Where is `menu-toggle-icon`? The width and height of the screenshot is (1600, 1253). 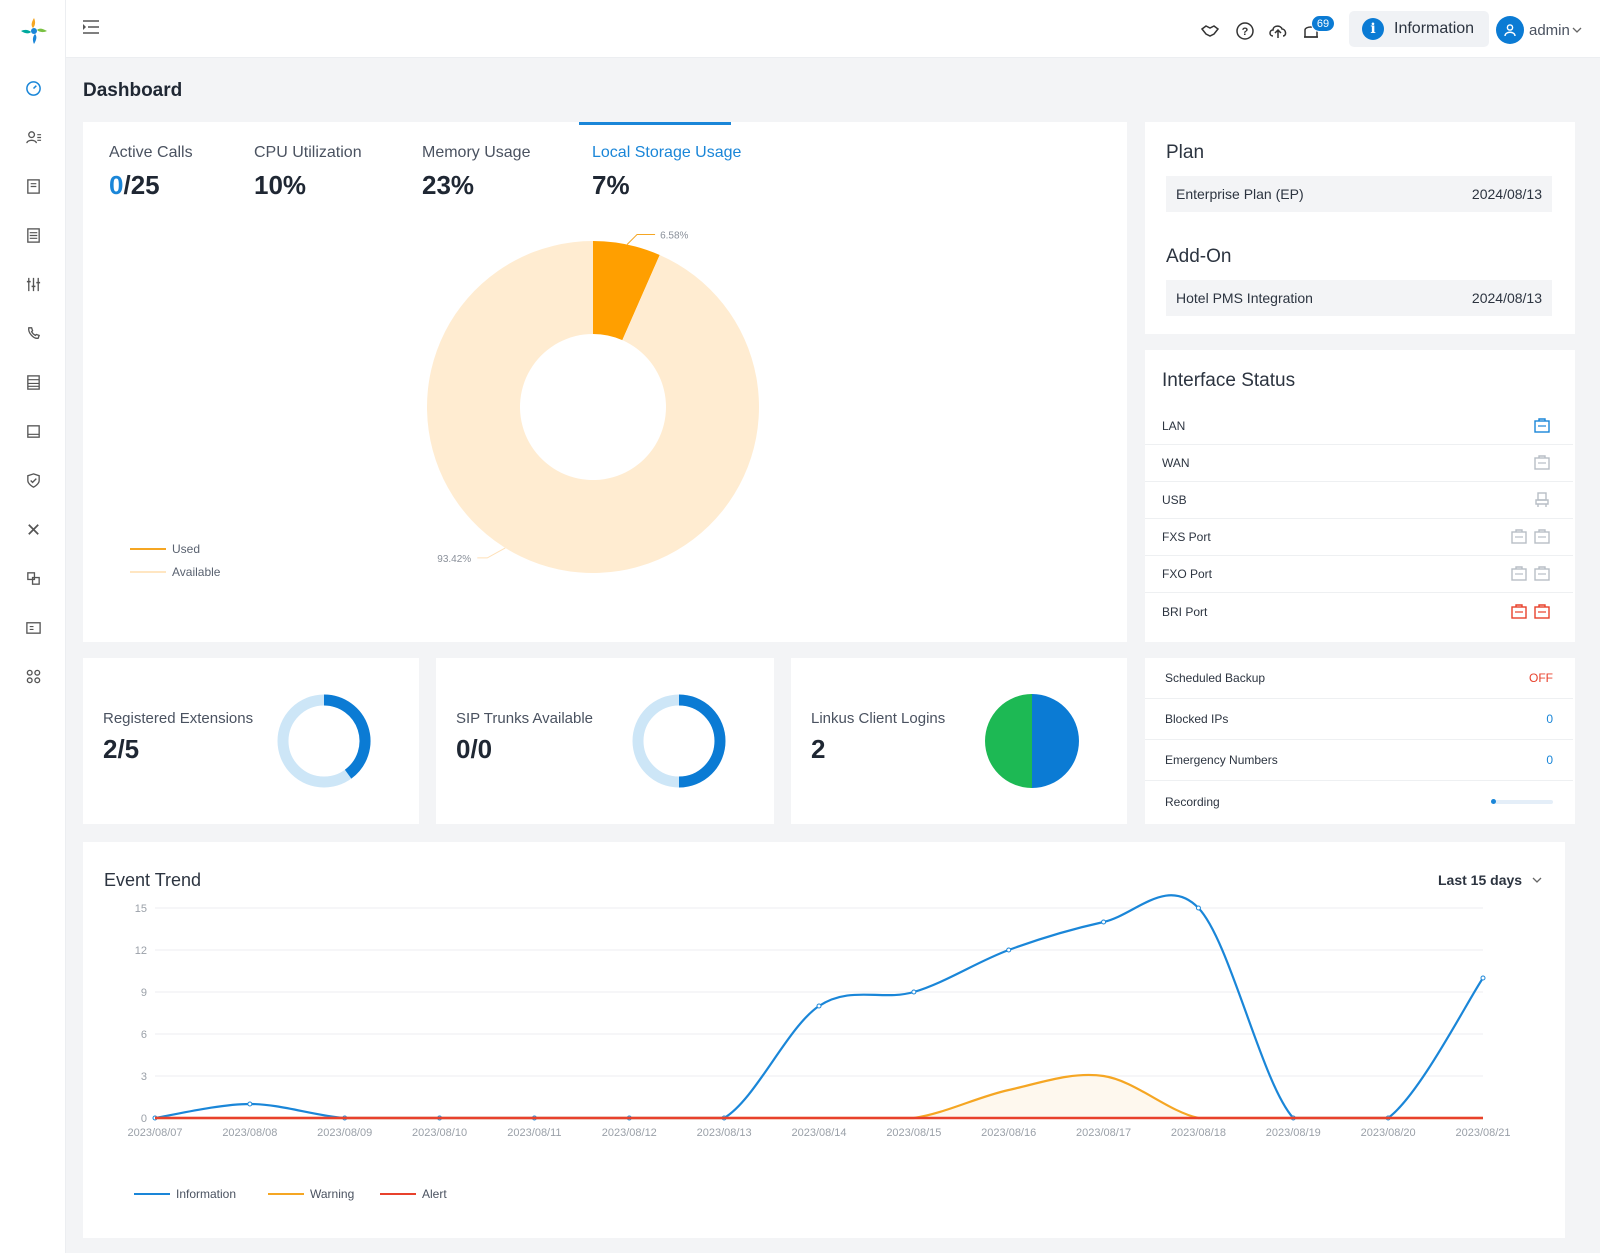
menu-toggle-icon is located at coordinates (91, 27).